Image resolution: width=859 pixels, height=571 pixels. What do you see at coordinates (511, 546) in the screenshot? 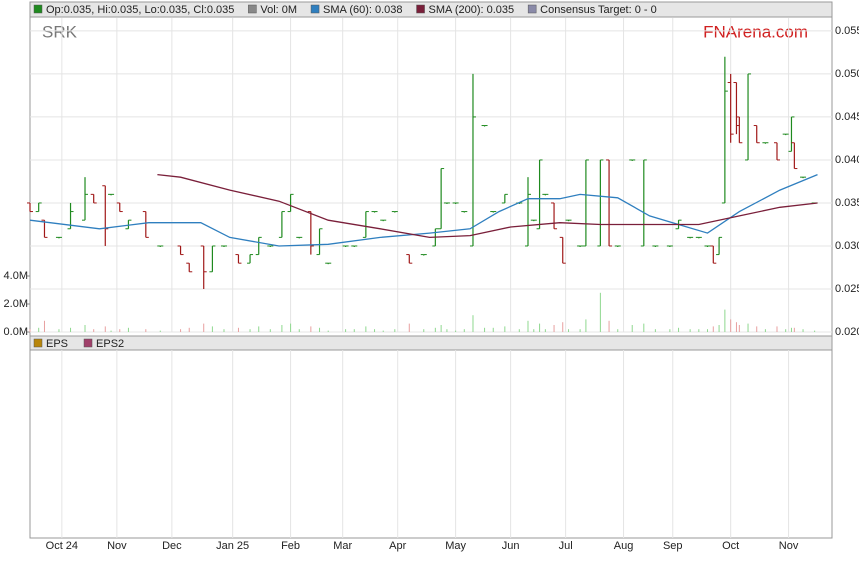
I see `x-tick-label: Jun` at bounding box center [511, 546].